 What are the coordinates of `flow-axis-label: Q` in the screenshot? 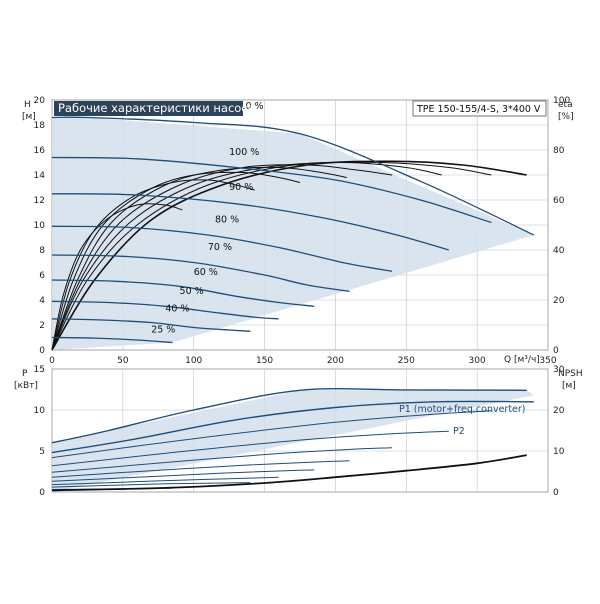 It's located at (507, 360).